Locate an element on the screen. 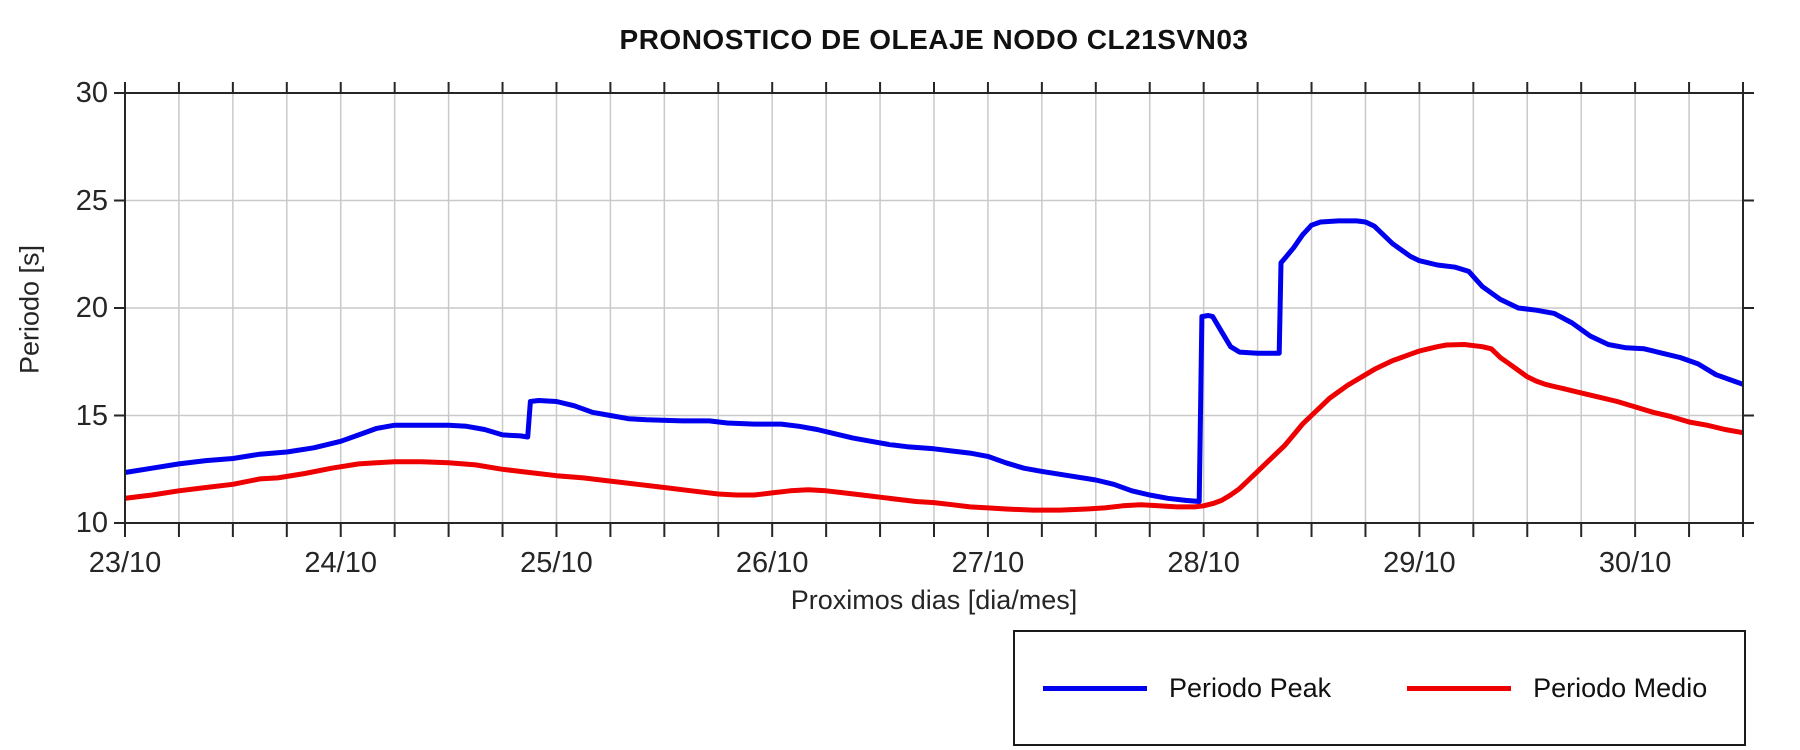 This screenshot has width=1800, height=750. chart-title: PRONOSTICO DE OLEAJE NODO CL21SVN03 is located at coordinates (934, 39).